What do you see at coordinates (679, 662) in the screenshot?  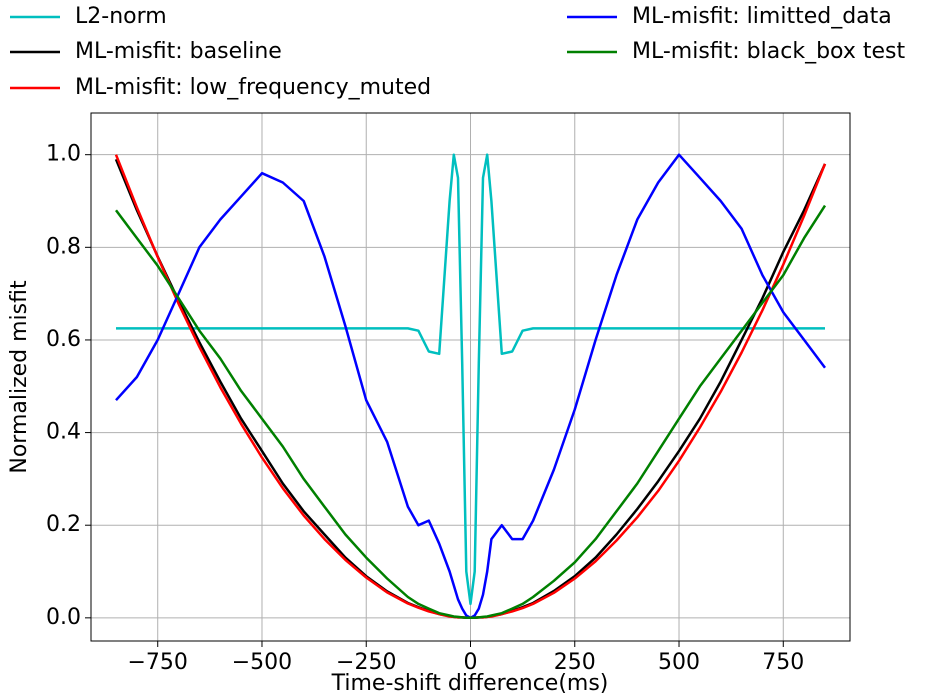 I see `x-tick-label: 500` at bounding box center [679, 662].